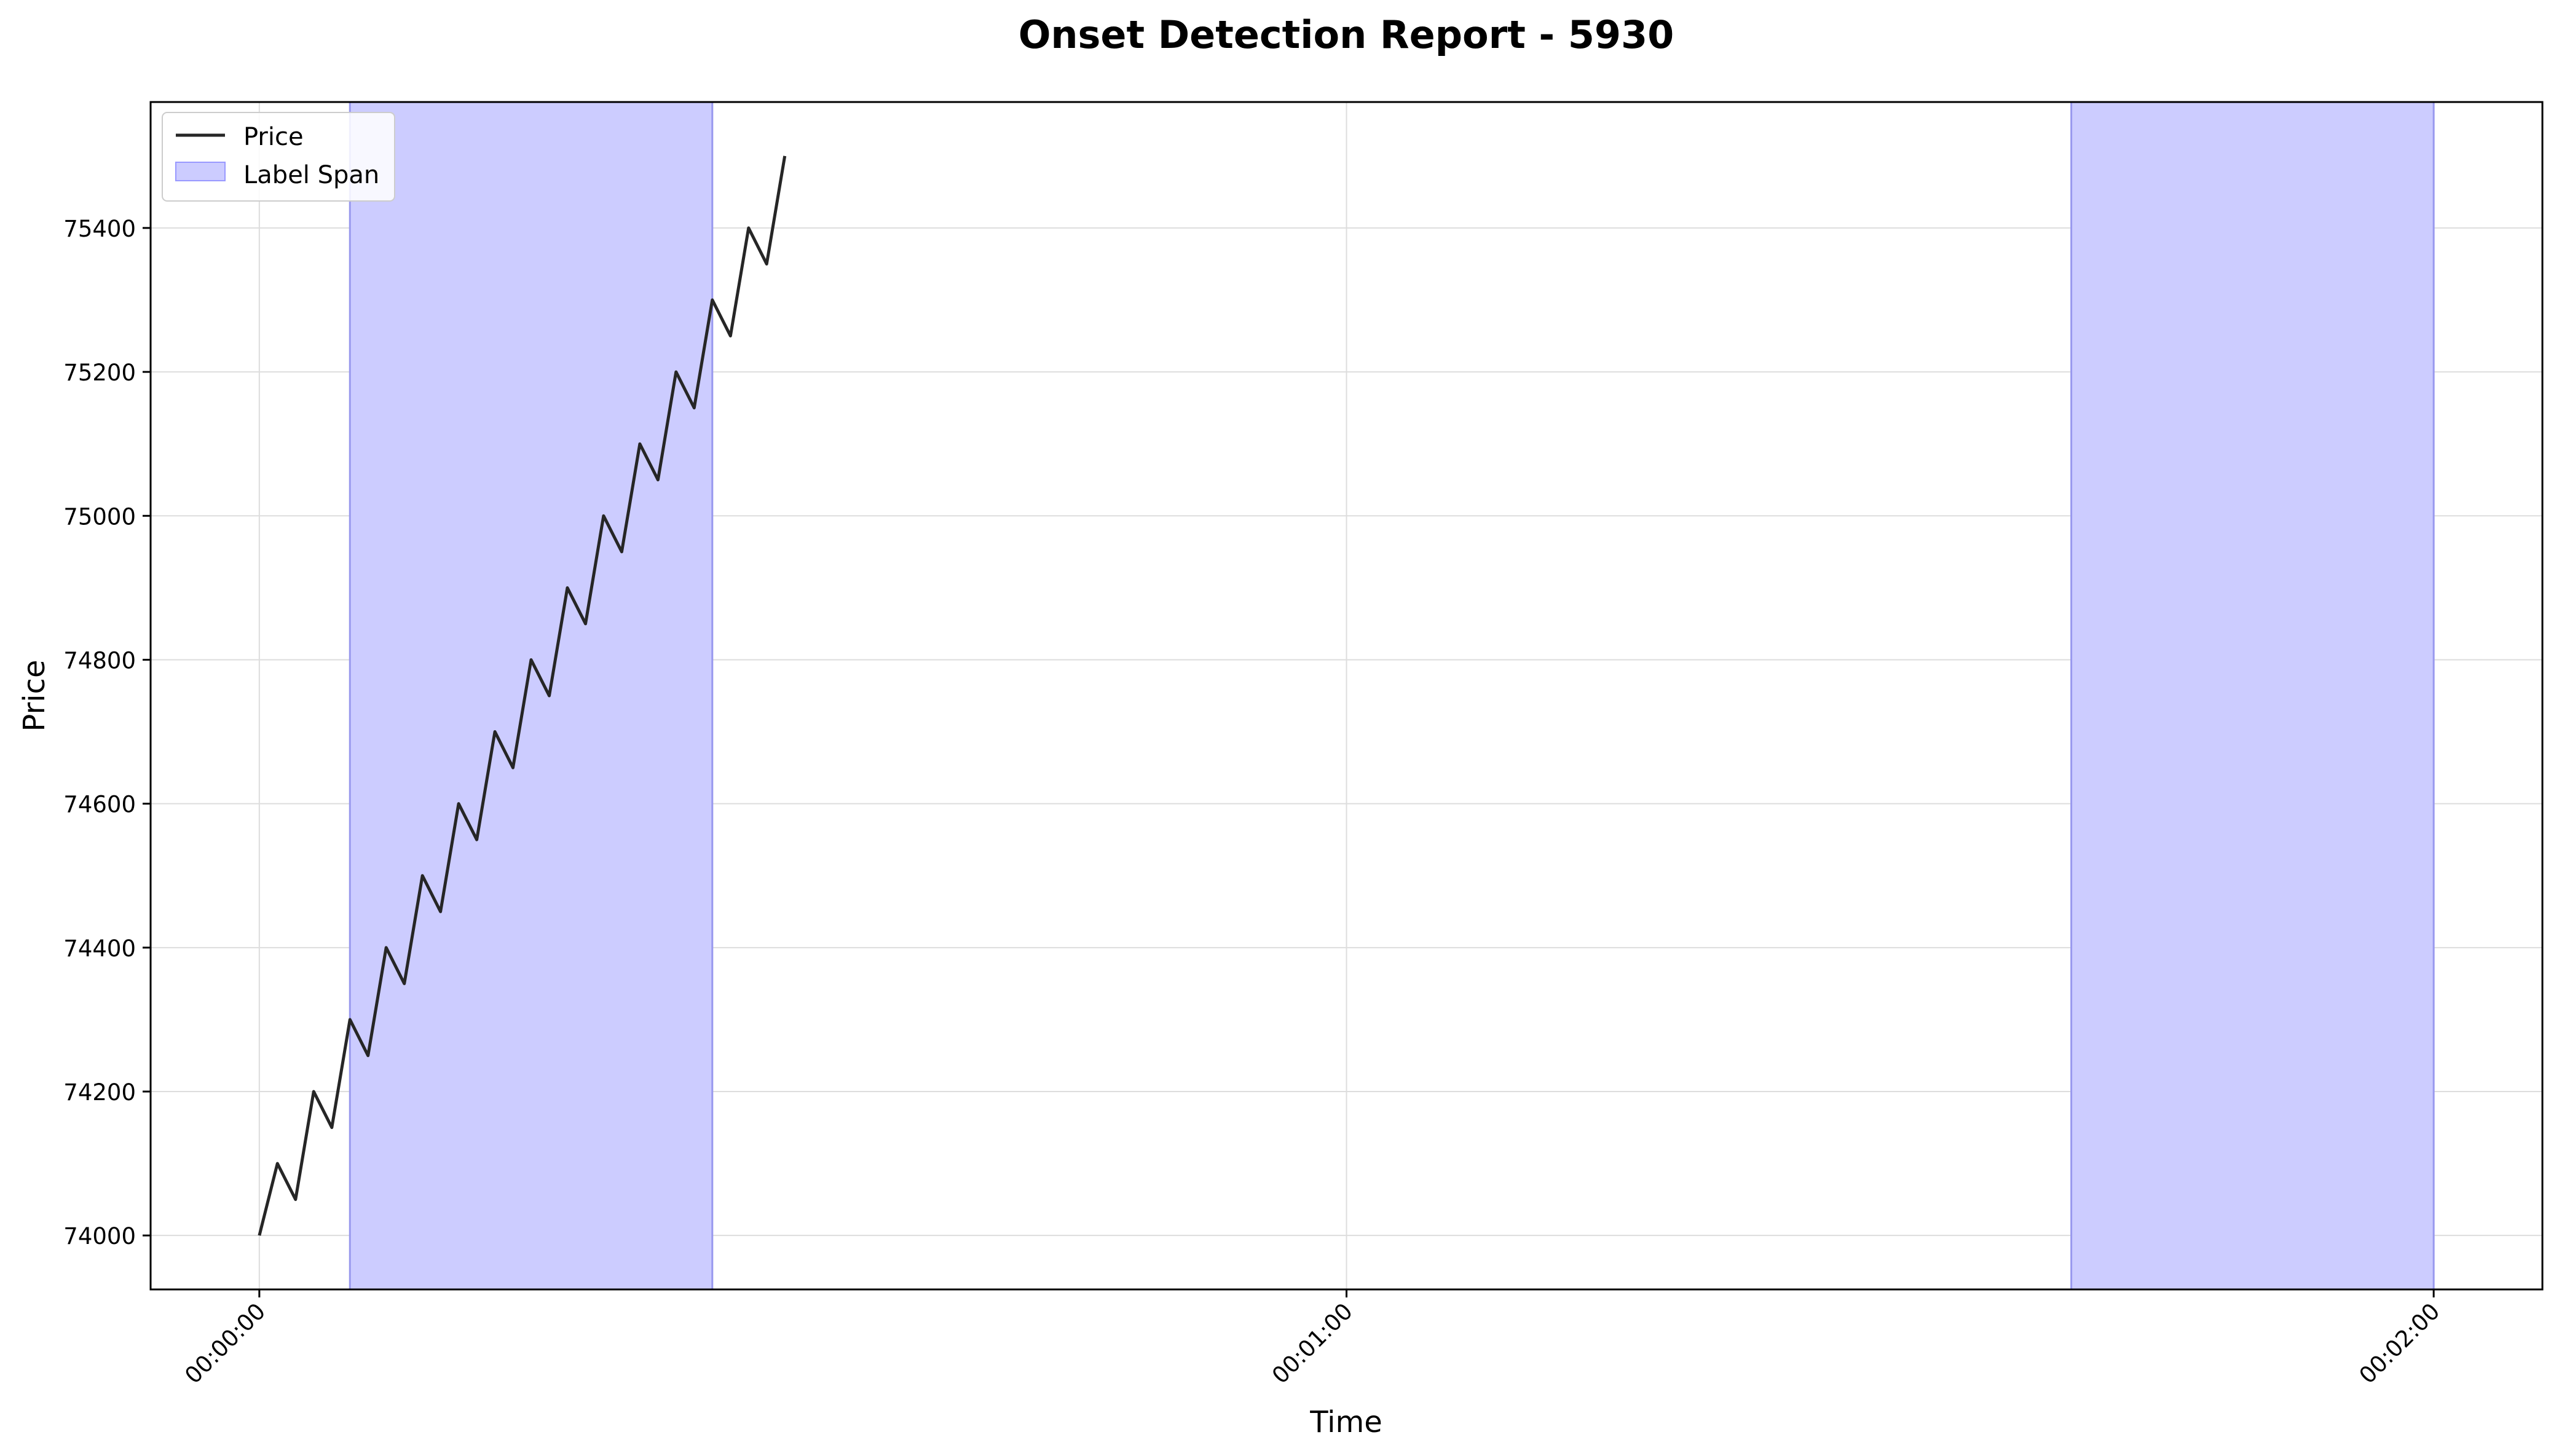  What do you see at coordinates (99, 373) in the screenshot?
I see `y-tick-label: 75200` at bounding box center [99, 373].